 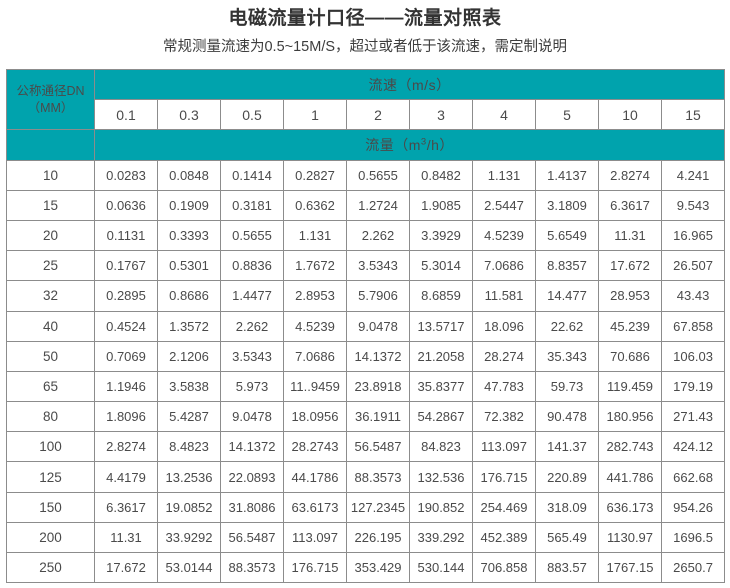 What do you see at coordinates (50, 90) in the screenshot?
I see `dn-header-line1: 公称通径DN` at bounding box center [50, 90].